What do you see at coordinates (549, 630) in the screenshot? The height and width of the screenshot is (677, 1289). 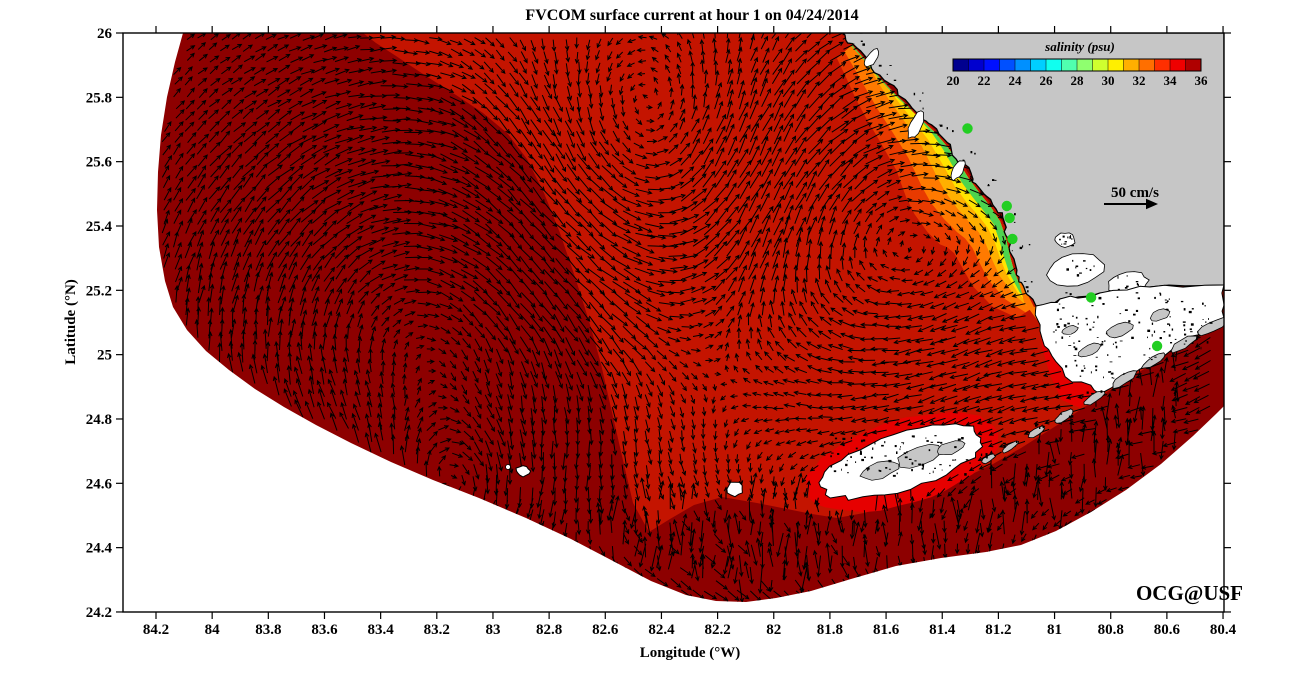 I see `x-tick-label: 82.8` at bounding box center [549, 630].